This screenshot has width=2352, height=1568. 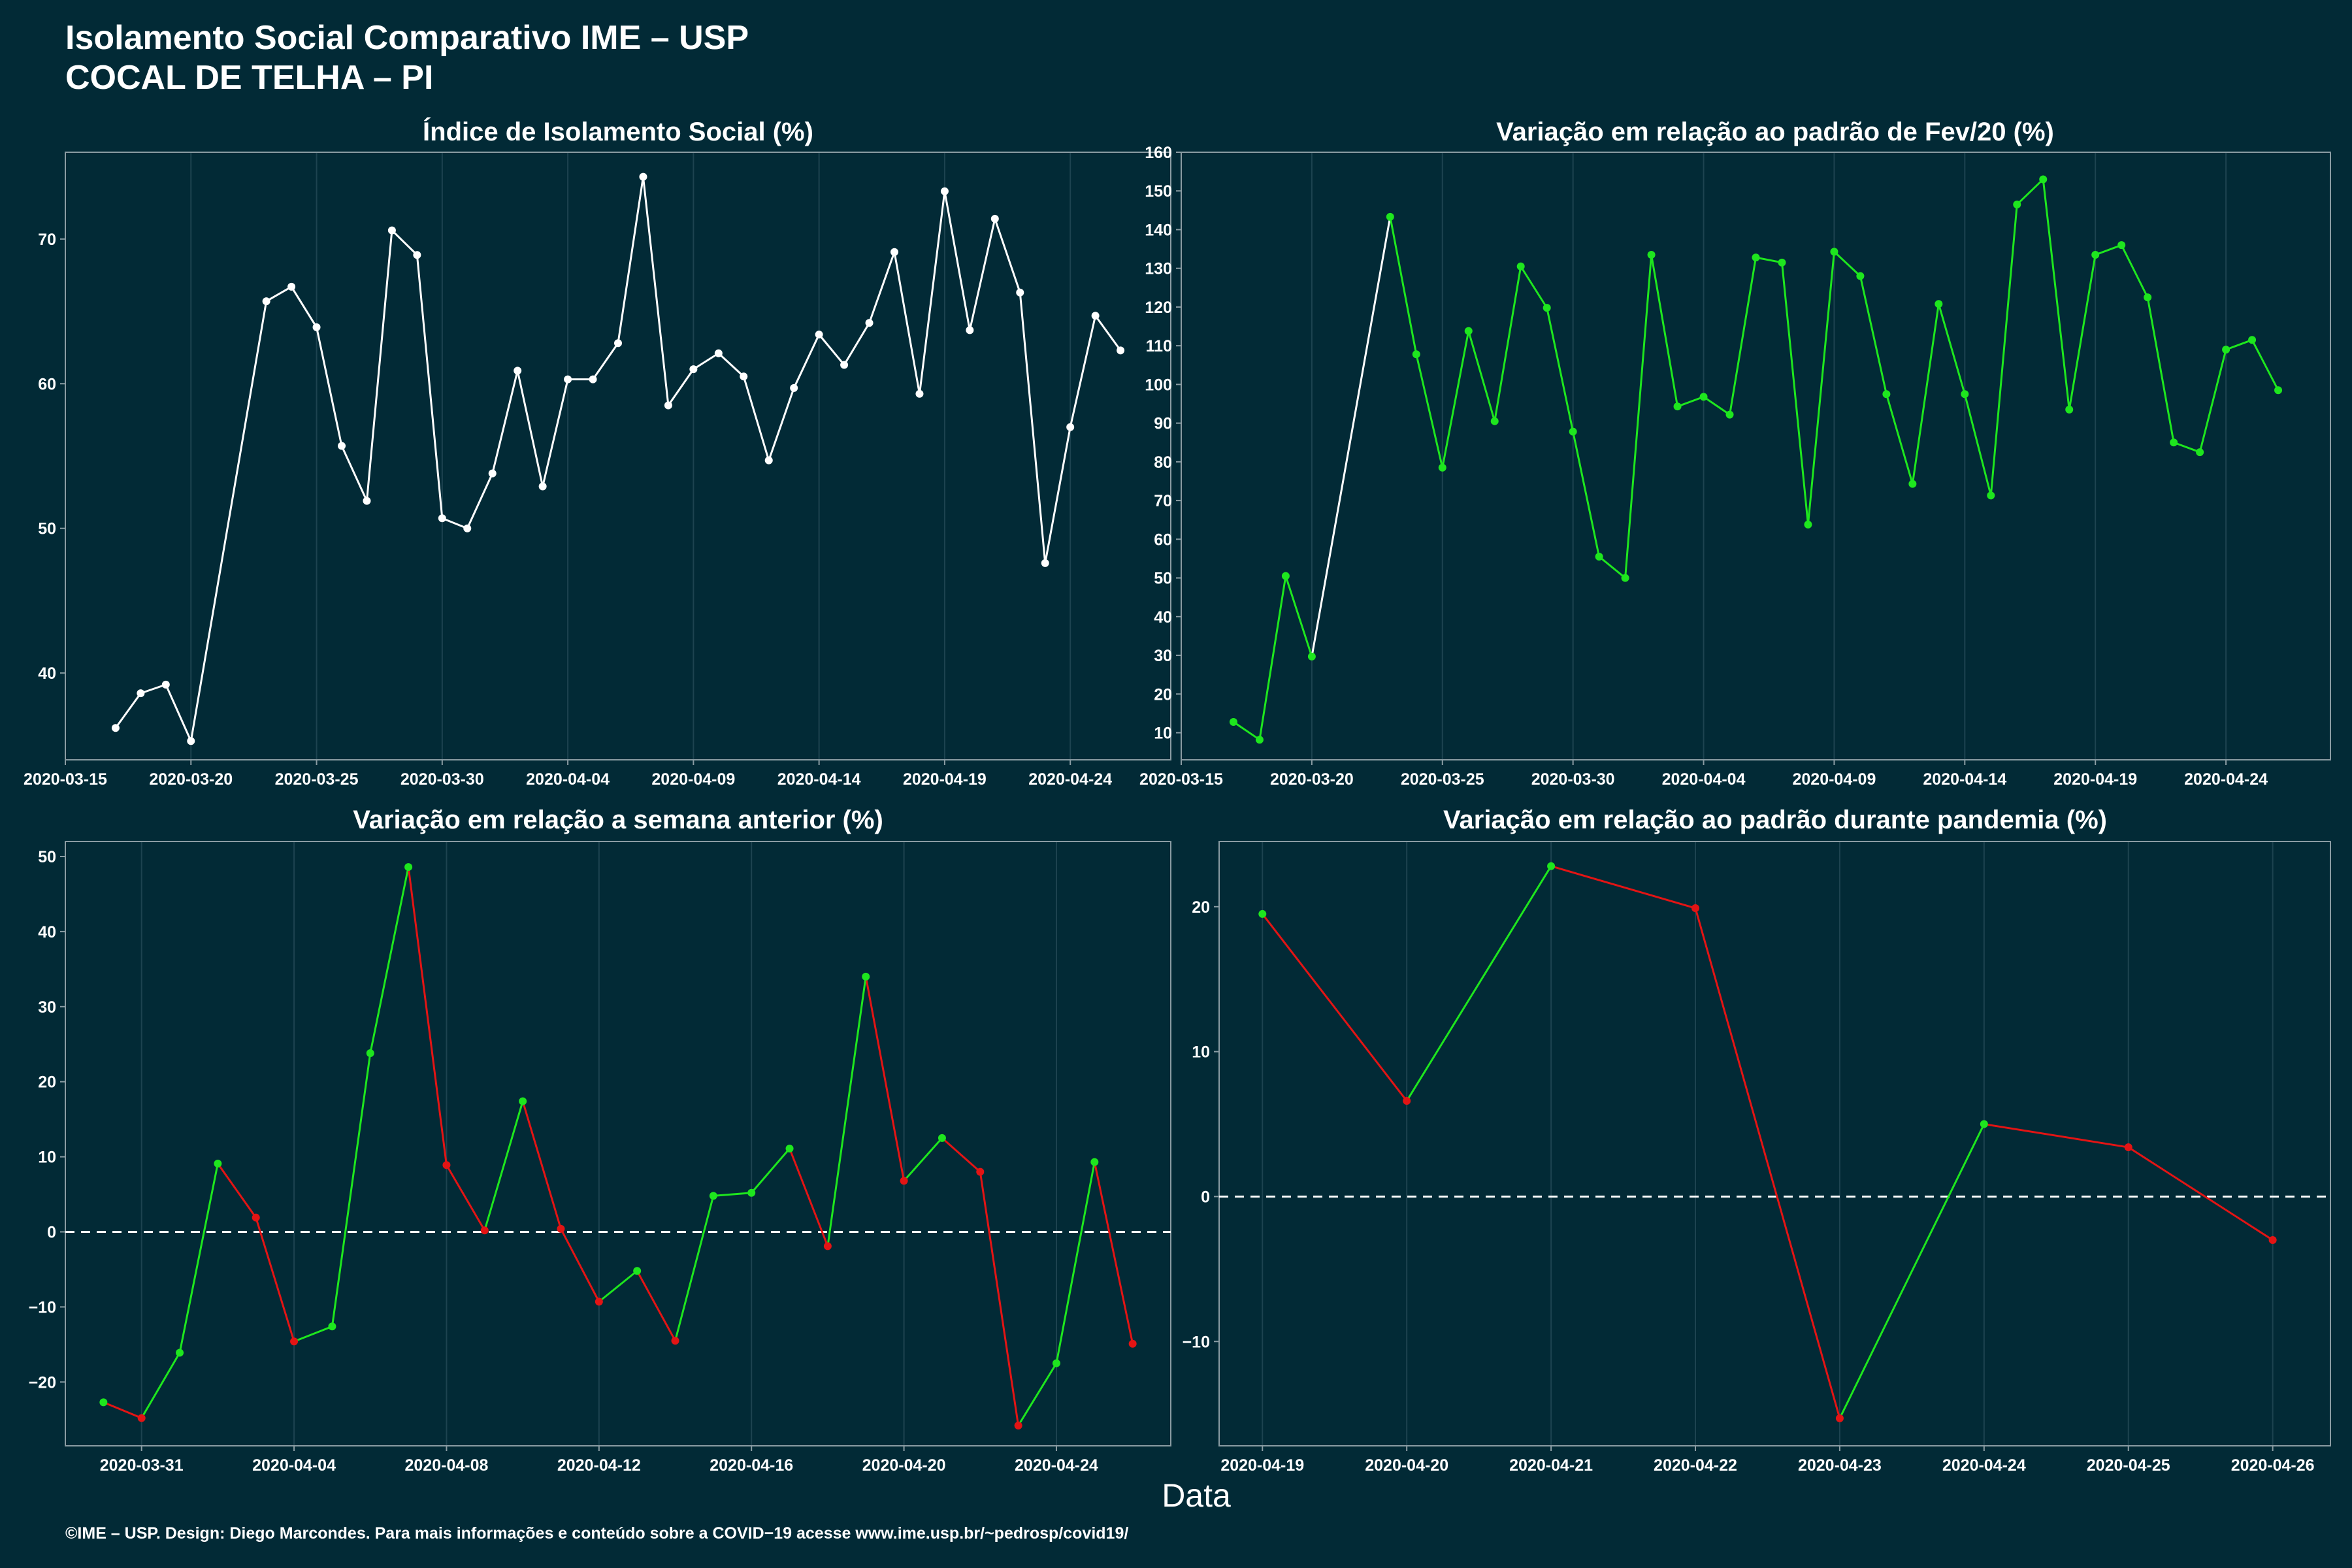 I want to click on y-tick-label: 0, so click(x=1205, y=1197).